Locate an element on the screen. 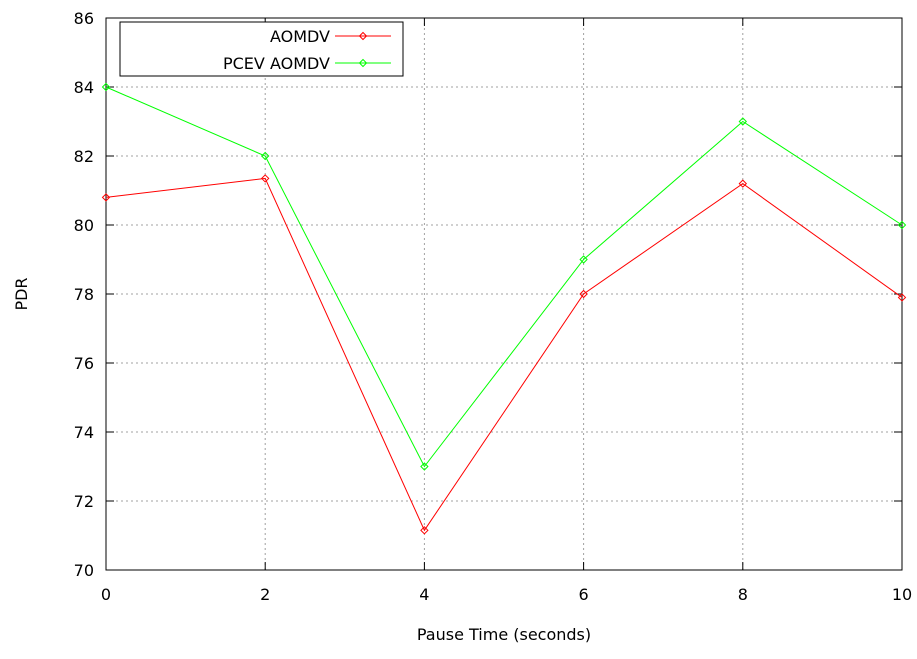 The image size is (917, 659). y-axis-title: PDR is located at coordinates (21, 293).